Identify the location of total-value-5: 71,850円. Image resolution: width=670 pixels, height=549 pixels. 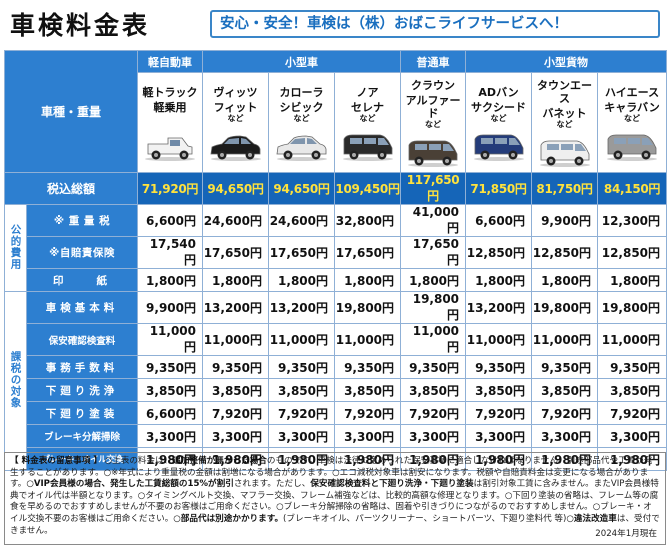
(499, 188).